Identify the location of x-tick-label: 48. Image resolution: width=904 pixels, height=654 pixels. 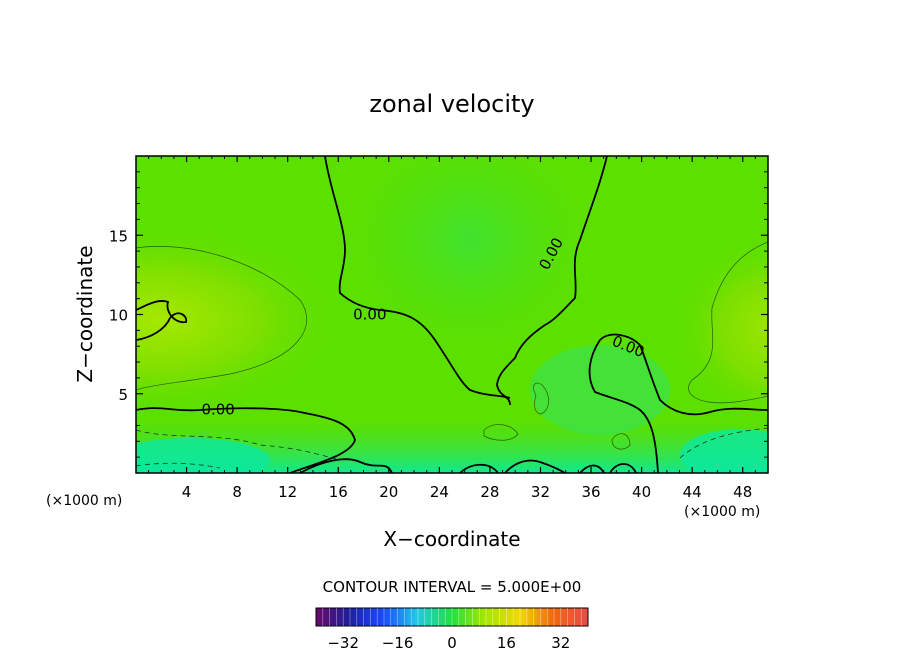
(742, 492).